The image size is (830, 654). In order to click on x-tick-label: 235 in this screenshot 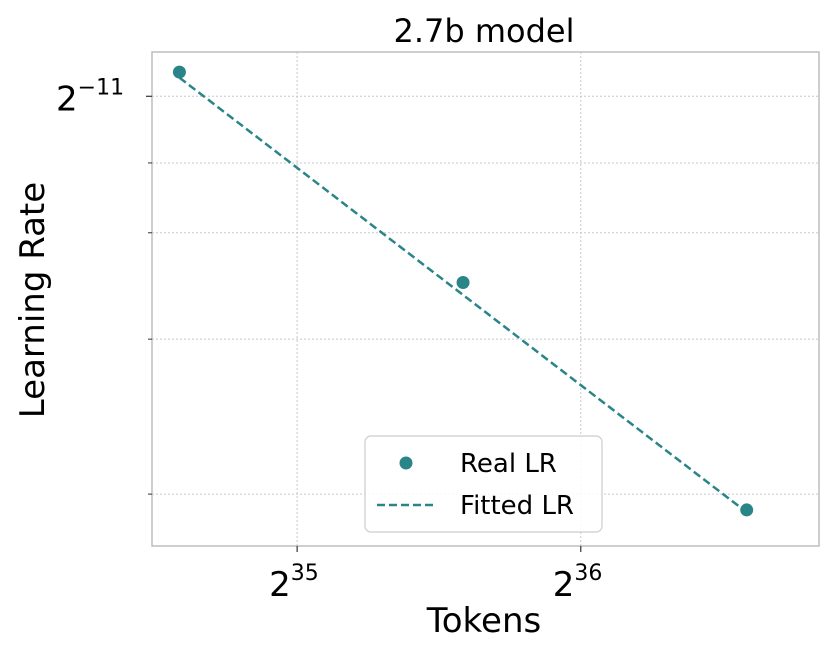, I will do `click(294, 583)`.